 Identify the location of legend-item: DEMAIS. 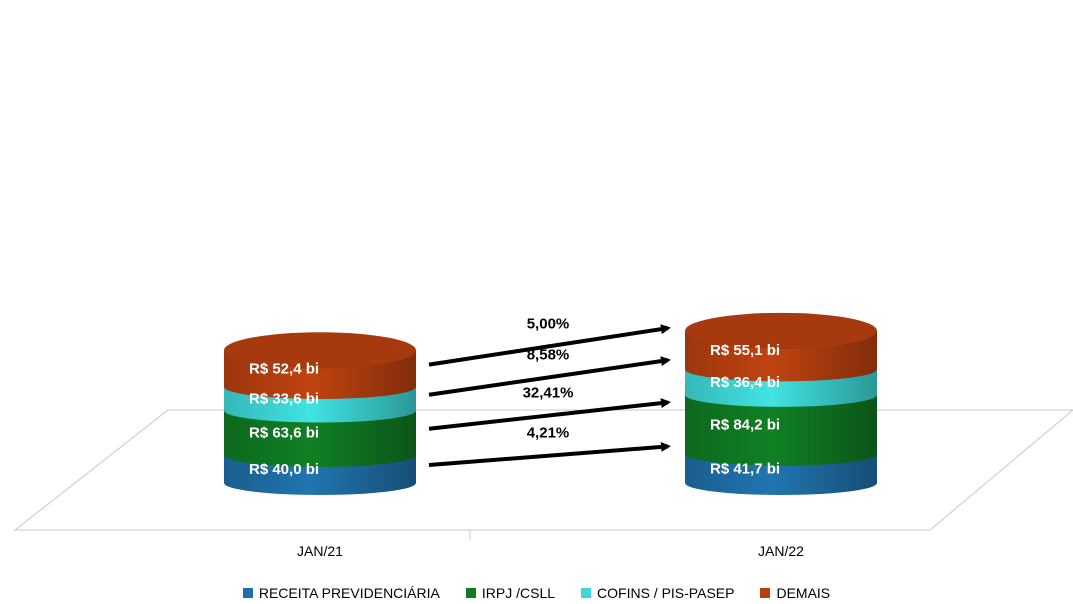
(795, 593).